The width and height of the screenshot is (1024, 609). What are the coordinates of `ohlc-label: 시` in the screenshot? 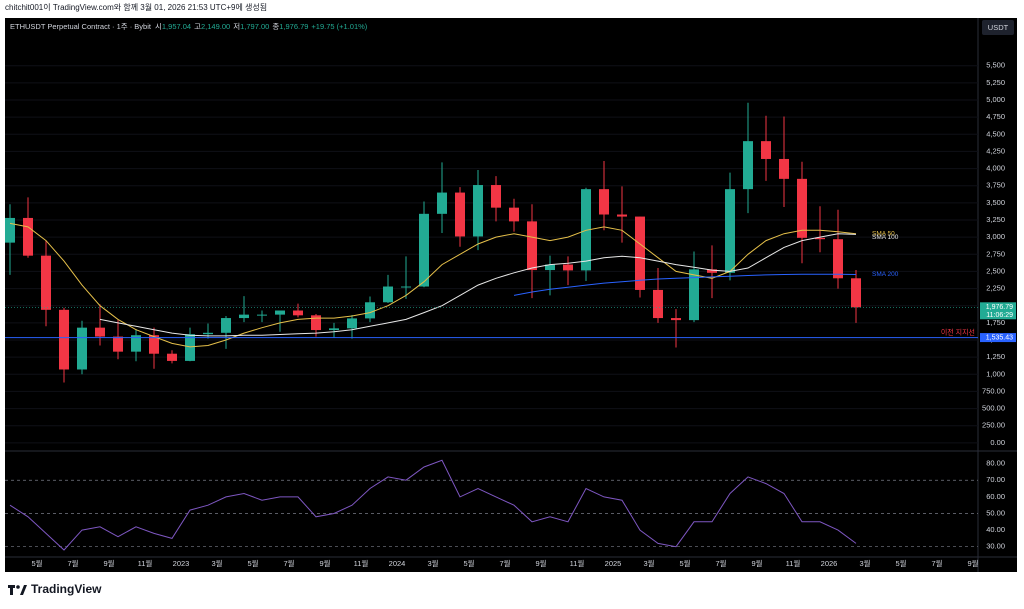 It's located at (158, 26).